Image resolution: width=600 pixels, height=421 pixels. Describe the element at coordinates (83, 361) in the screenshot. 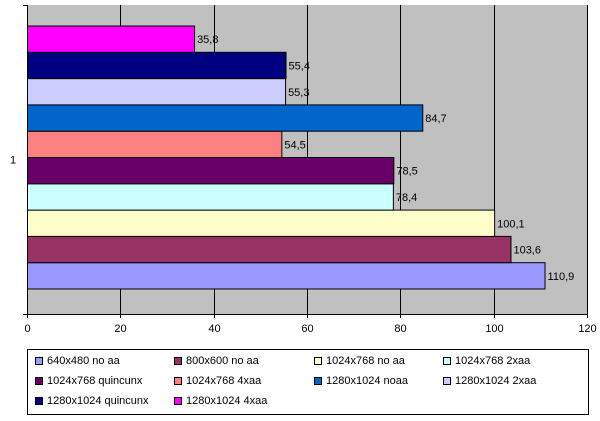

I see `legend-label: 640x480 no aa` at that location.